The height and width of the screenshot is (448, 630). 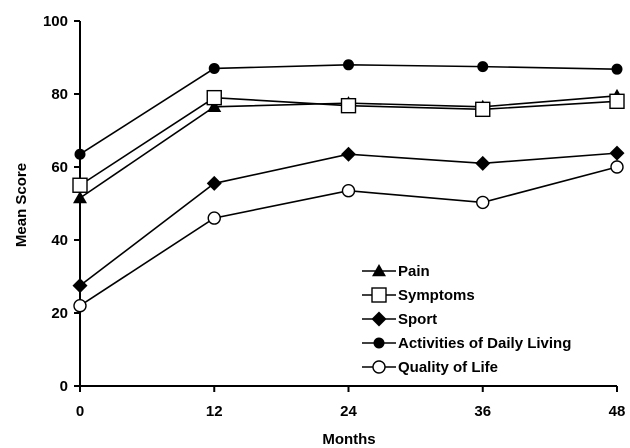 I want to click on legend-label-symptoms: Symptoms, so click(x=436, y=295).